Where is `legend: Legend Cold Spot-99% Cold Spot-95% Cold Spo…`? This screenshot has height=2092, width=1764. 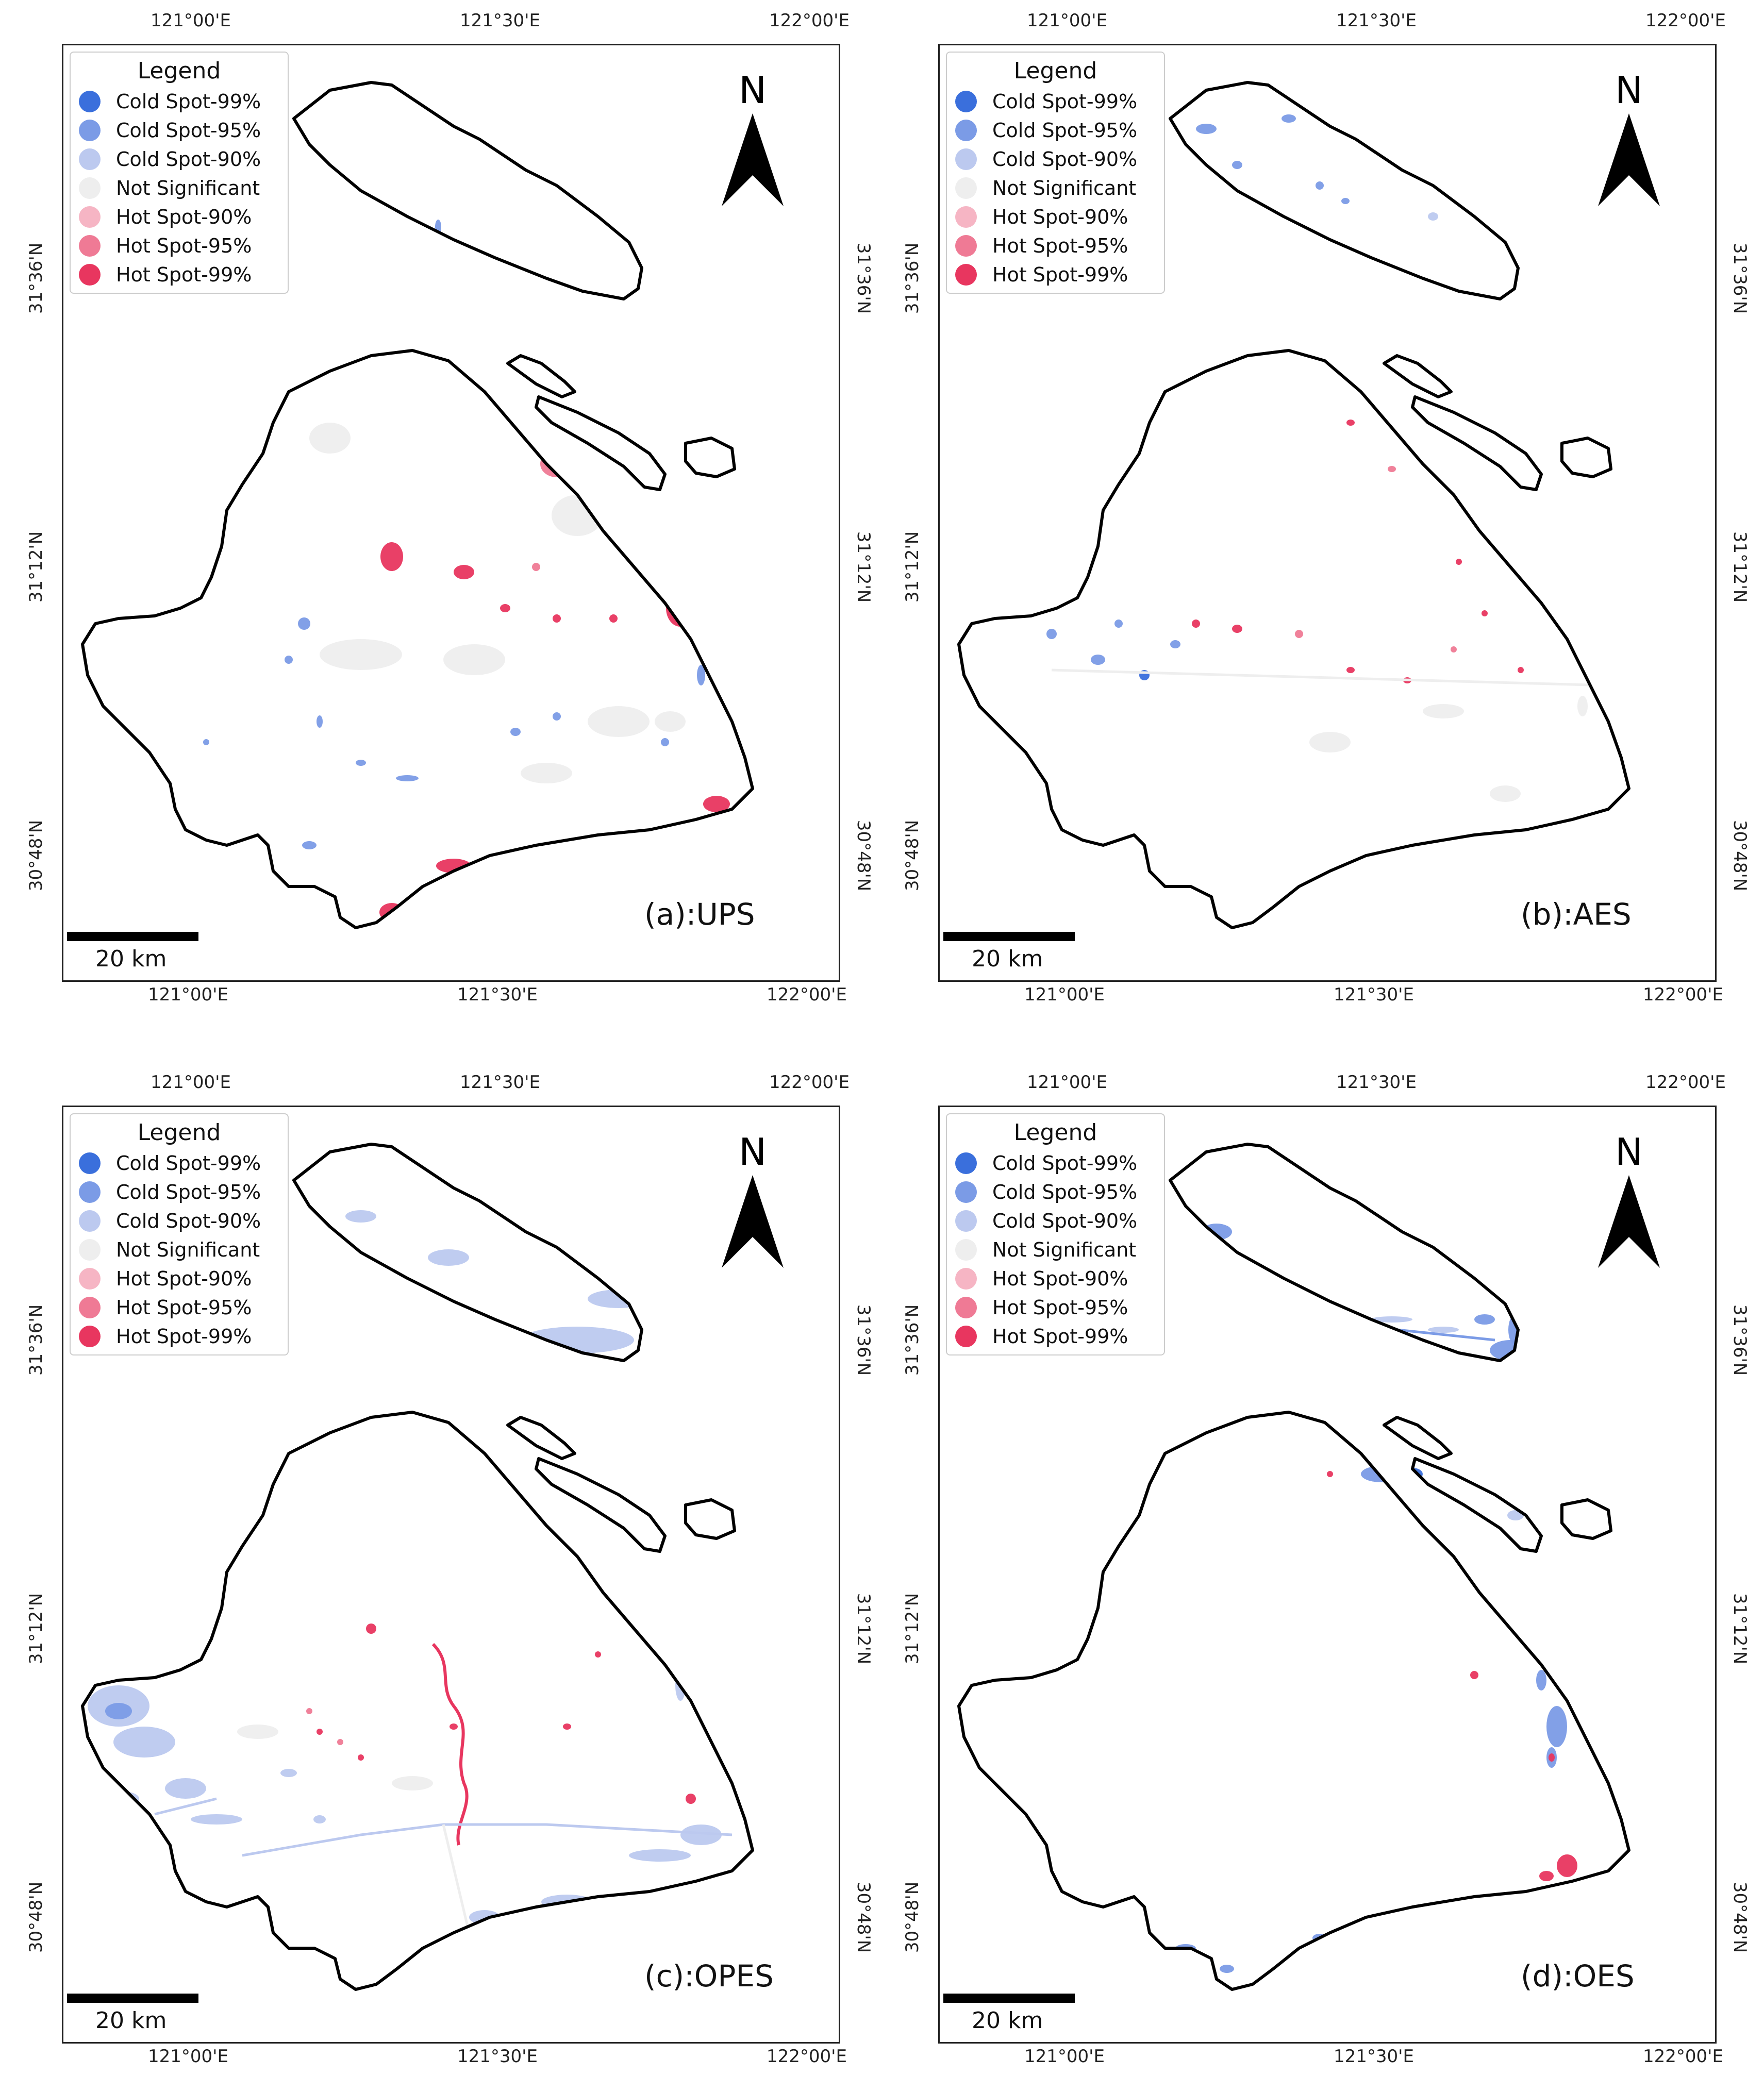 legend: Legend Cold Spot-99% Cold Spot-95% Cold Spo… is located at coordinates (179, 173).